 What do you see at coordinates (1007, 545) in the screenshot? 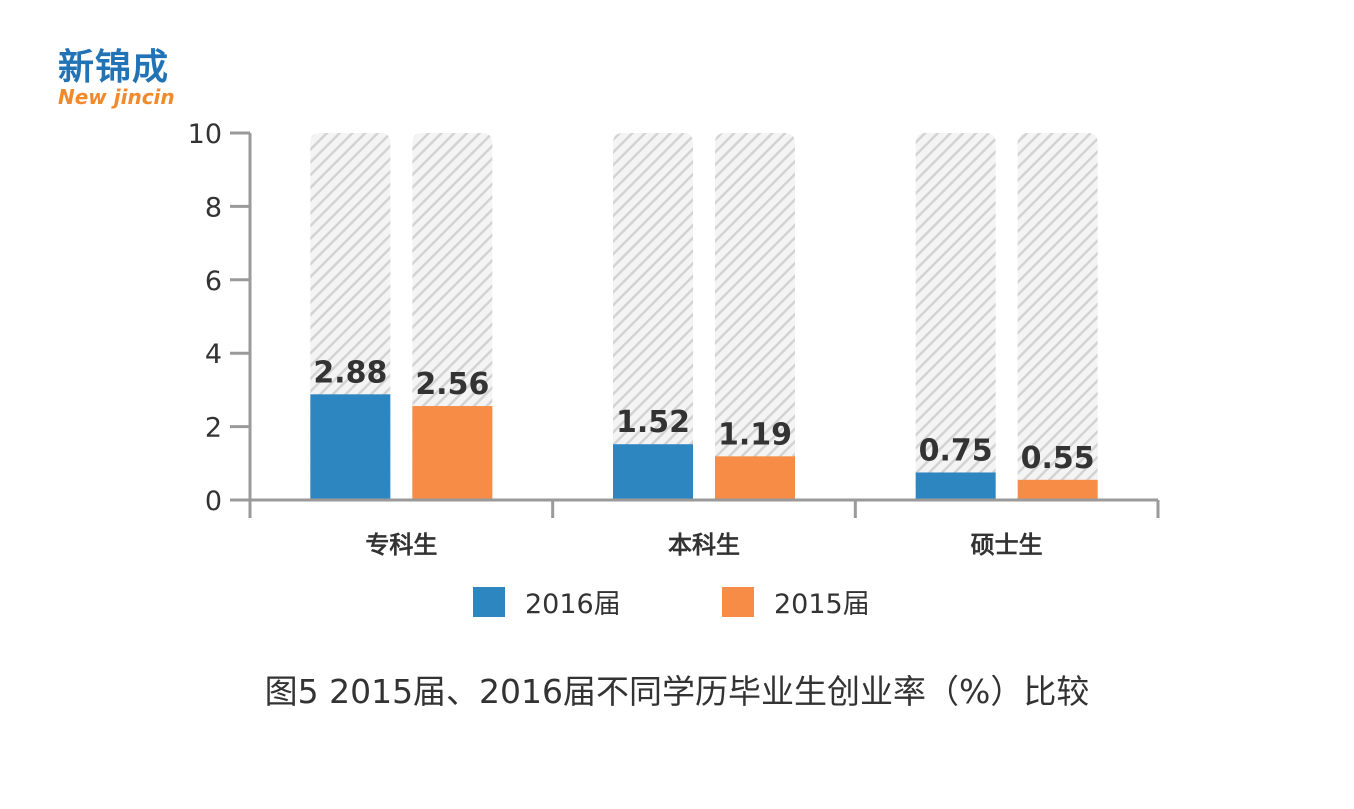
I see `category-label-2: 硕士生` at bounding box center [1007, 545].